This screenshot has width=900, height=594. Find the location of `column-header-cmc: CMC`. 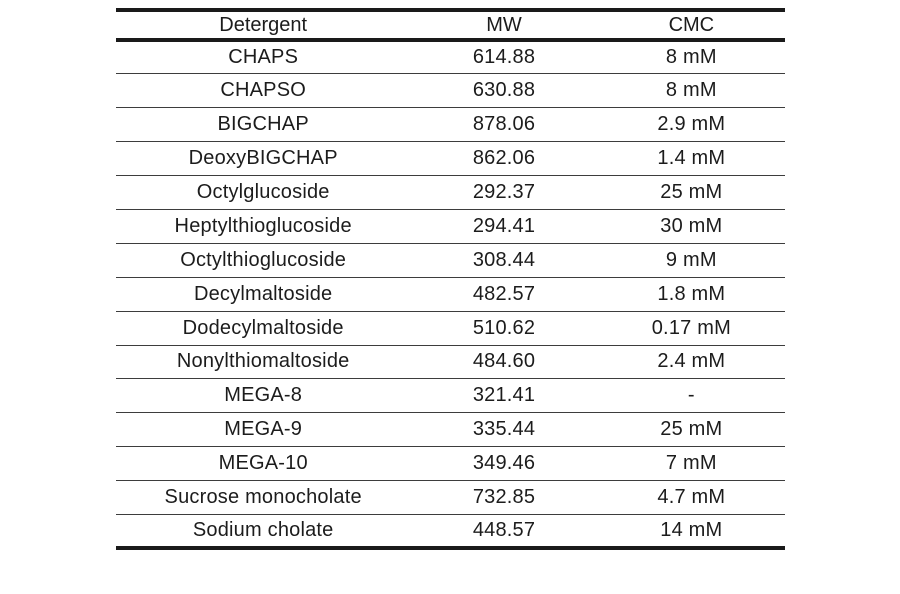

column-header-cmc: CMC is located at coordinates (691, 26).